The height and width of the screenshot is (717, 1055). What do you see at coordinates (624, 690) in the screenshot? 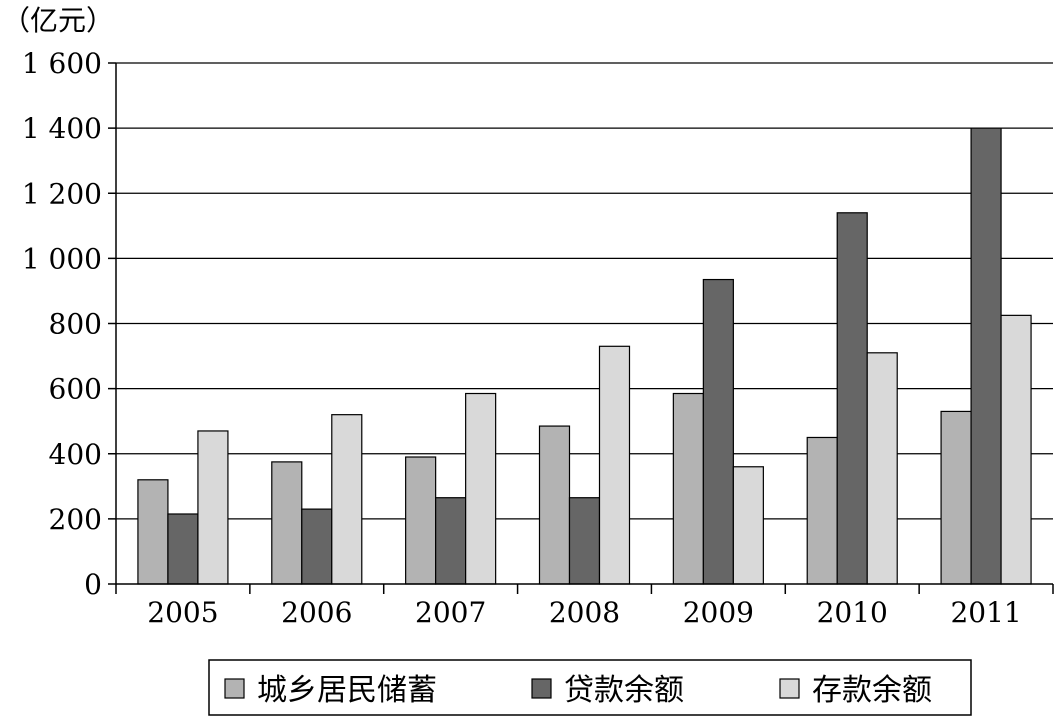
I see `legend-label: 贷款余额` at bounding box center [624, 690].